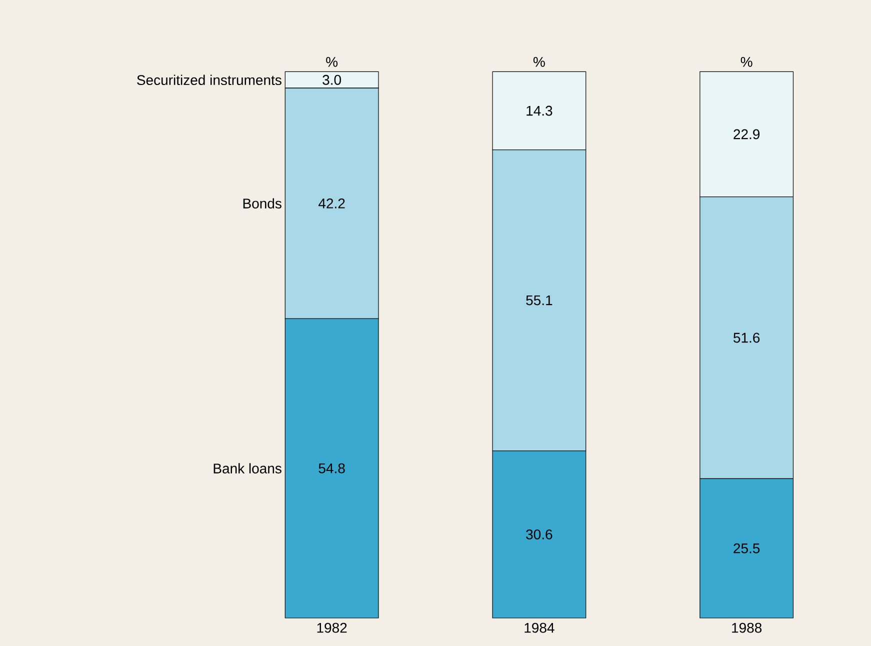 The width and height of the screenshot is (871, 646). Describe the element at coordinates (331, 468) in the screenshot. I see `data-label: 54.8` at that location.